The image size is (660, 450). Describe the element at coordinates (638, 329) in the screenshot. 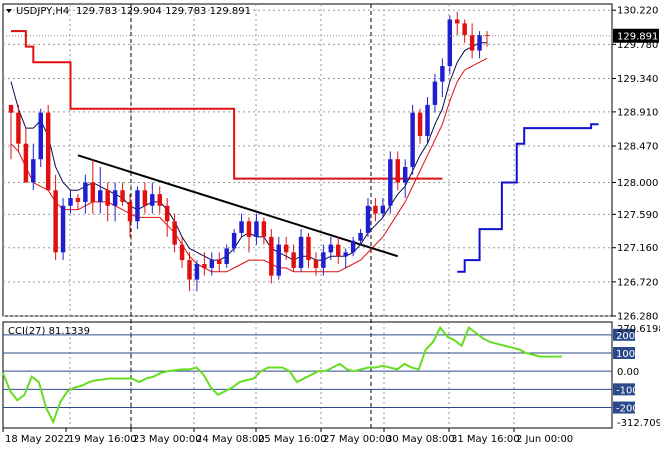

I see `cci-axis-top: 270.6198` at that location.